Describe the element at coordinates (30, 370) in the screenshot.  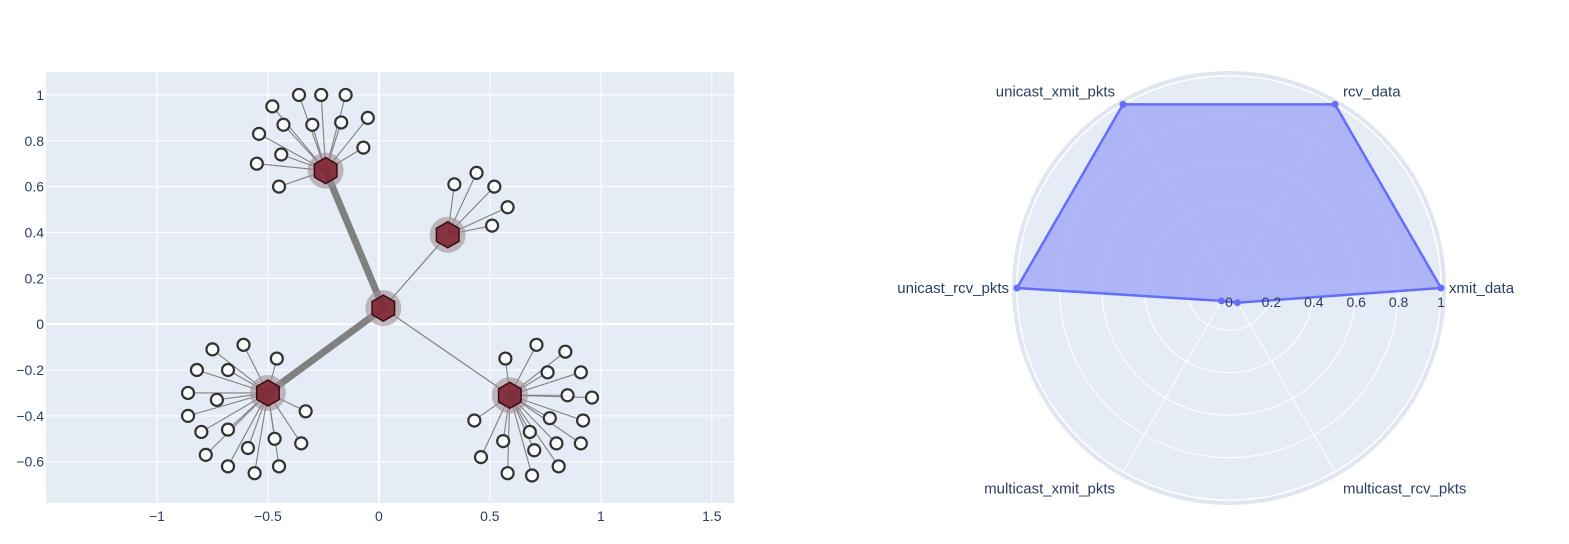
I see `y-tick-label: −0.2` at that location.